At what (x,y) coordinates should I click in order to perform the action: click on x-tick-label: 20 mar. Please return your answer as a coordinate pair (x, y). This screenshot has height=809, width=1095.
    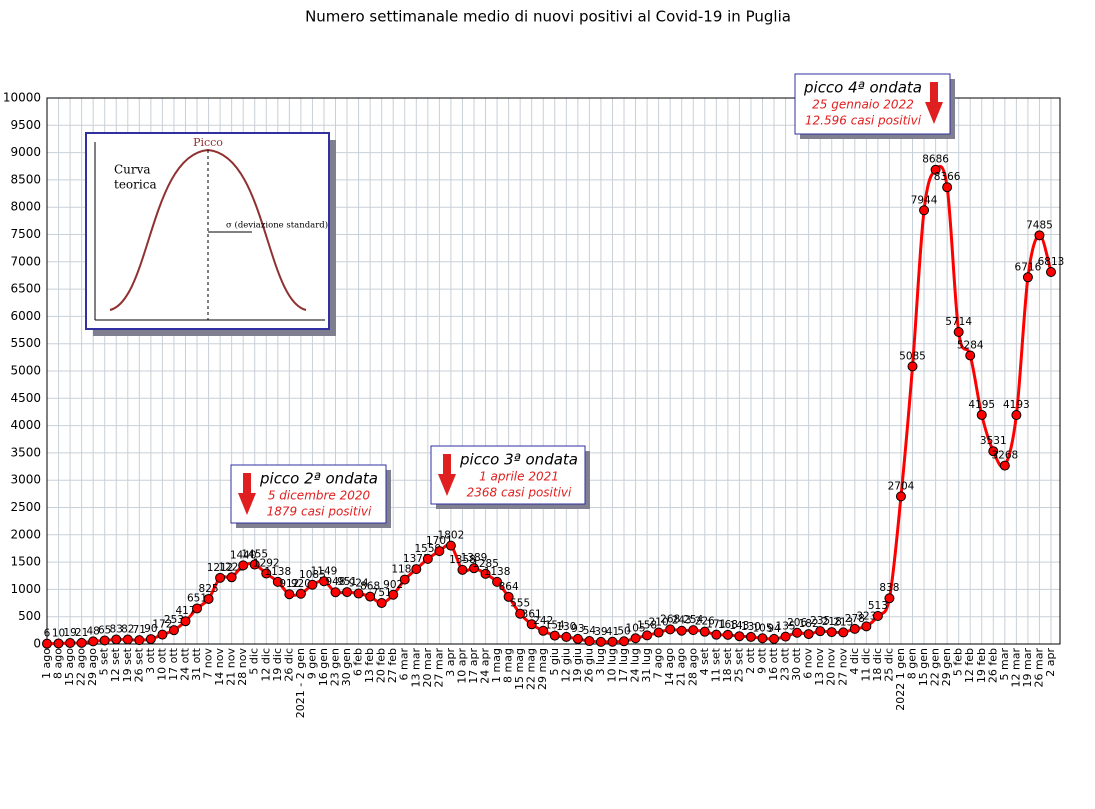
    Looking at the image, I should click on (427, 668).